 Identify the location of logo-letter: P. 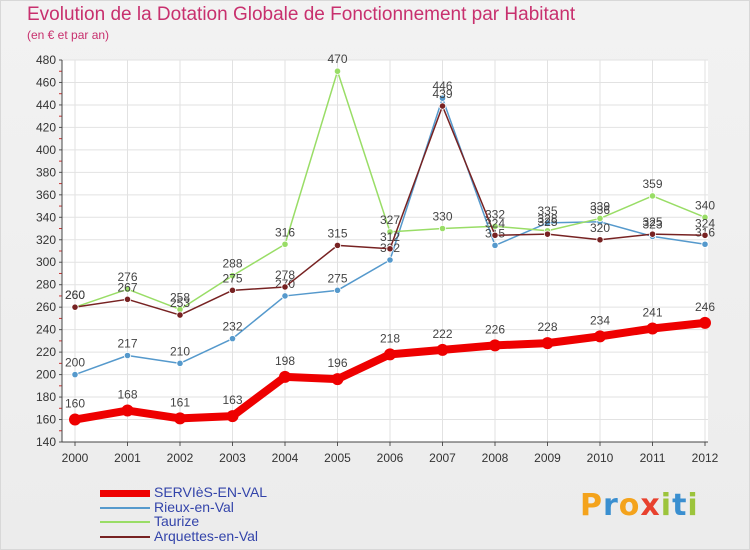
(591, 505).